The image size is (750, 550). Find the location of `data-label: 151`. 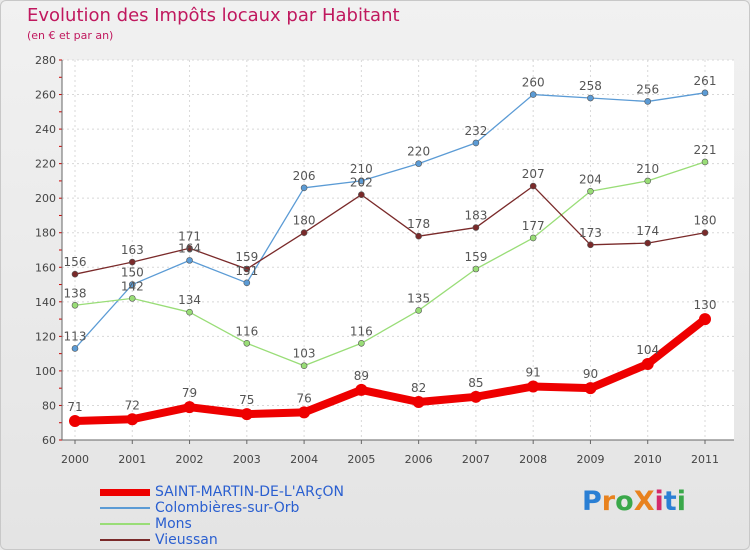

data-label: 151 is located at coordinates (246, 271).